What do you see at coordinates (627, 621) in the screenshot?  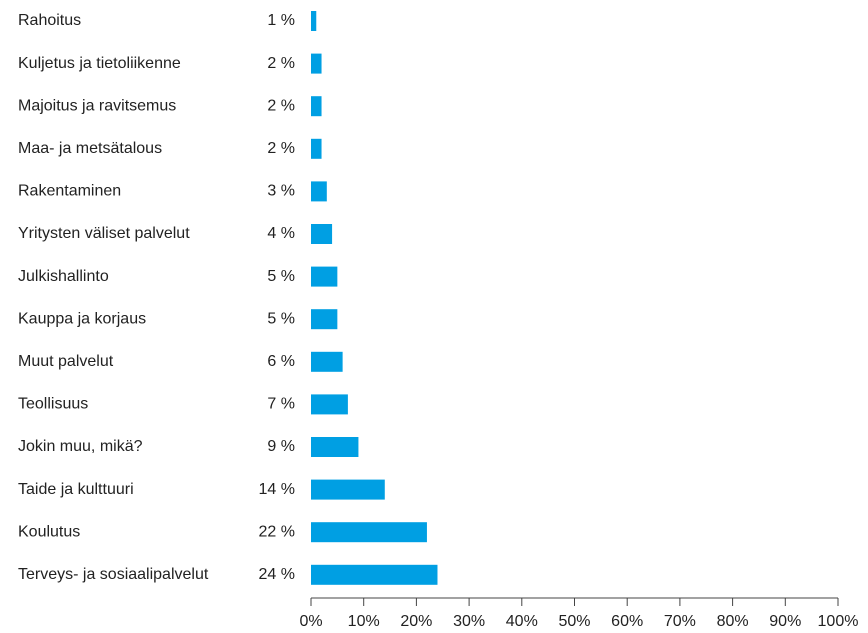 I see `x-tick-label: 60%` at bounding box center [627, 621].